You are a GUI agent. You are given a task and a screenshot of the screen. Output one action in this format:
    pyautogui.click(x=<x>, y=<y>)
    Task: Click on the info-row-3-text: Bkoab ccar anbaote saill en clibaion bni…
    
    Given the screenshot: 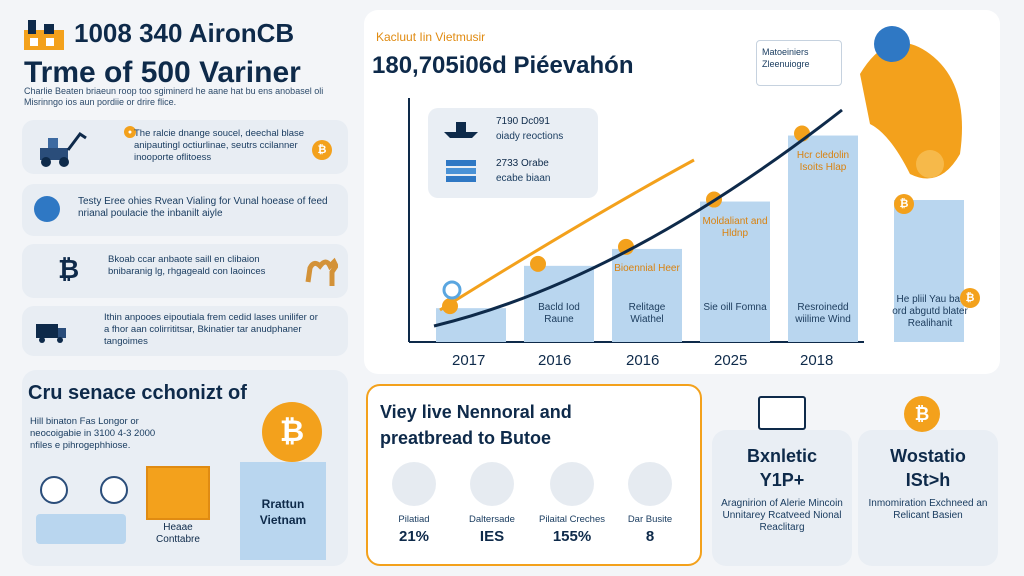 What is the action you would take?
    pyautogui.click(x=187, y=265)
    